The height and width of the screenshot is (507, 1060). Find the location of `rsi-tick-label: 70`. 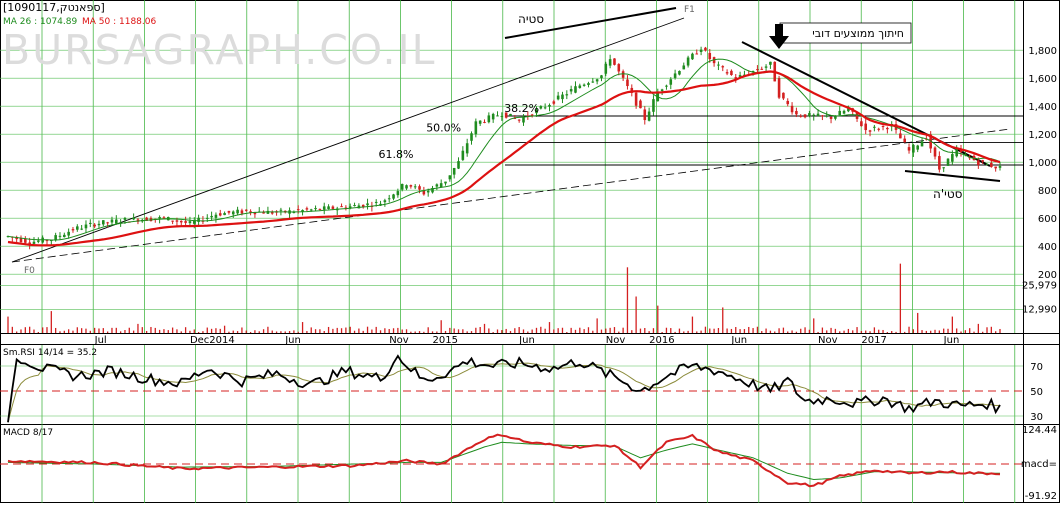

rsi-tick-label: 70 is located at coordinates (1036, 367).